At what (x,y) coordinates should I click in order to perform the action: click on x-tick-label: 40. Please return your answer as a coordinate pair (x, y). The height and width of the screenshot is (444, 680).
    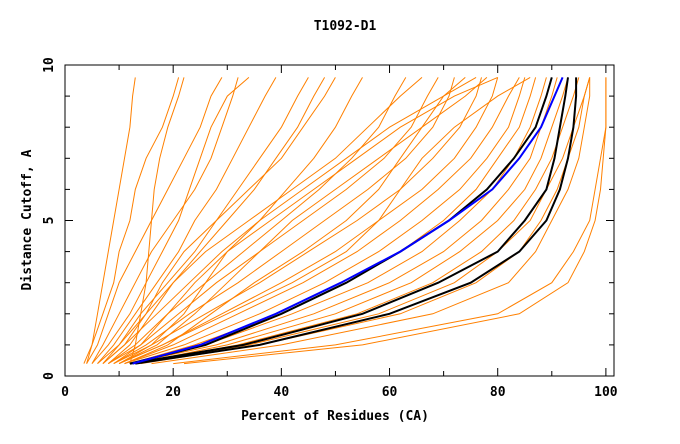
    Looking at the image, I should click on (282, 392).